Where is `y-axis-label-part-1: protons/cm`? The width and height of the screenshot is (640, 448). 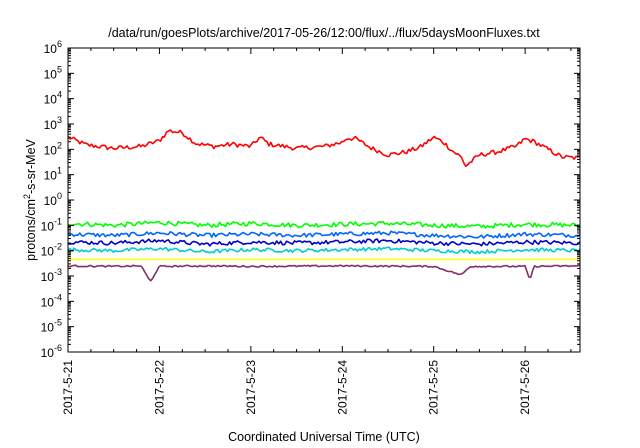 y-axis-label-part-1: protons/cm is located at coordinates (31, 230).